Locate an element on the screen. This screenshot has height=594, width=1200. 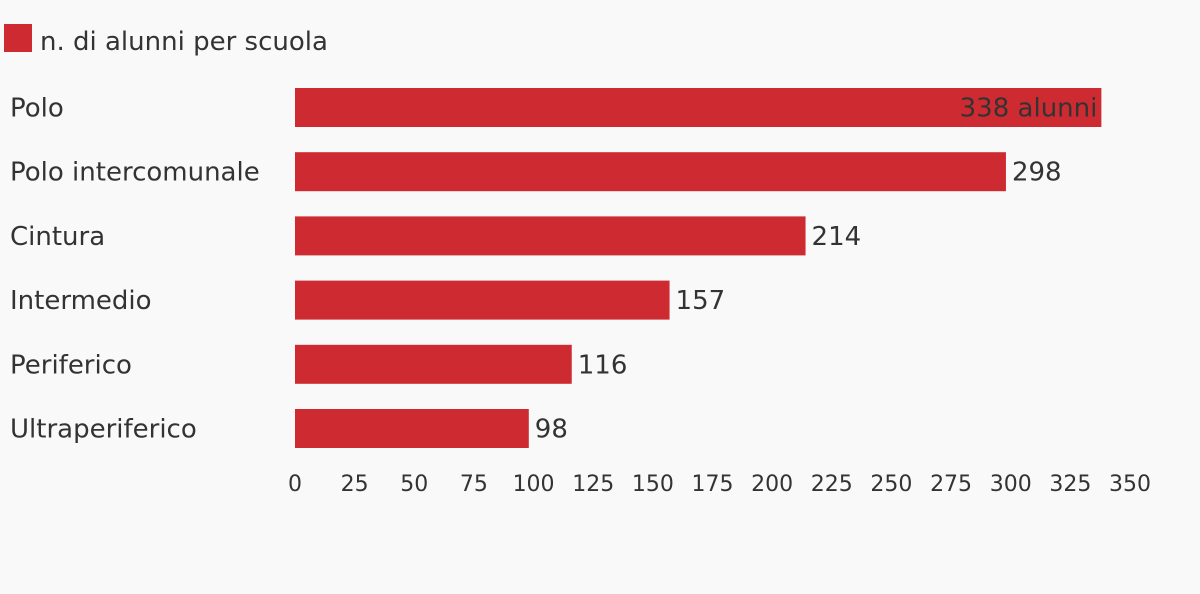
category-label: Polo intercomunale is located at coordinates (135, 173).